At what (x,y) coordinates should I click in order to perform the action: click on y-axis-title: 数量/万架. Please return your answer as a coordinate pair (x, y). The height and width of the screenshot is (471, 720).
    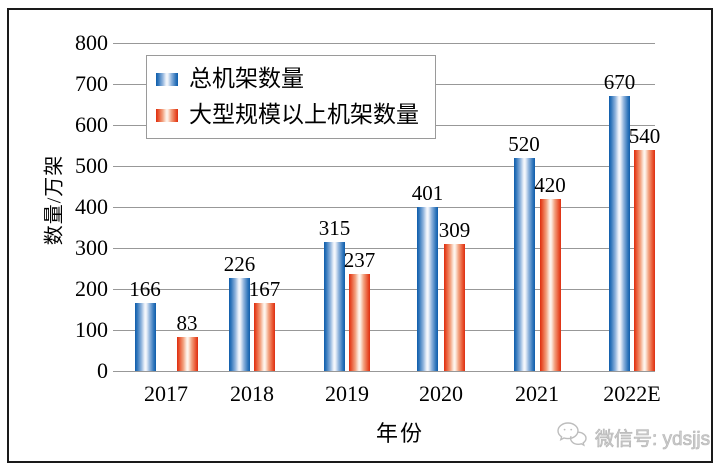
    Looking at the image, I should click on (54, 200).